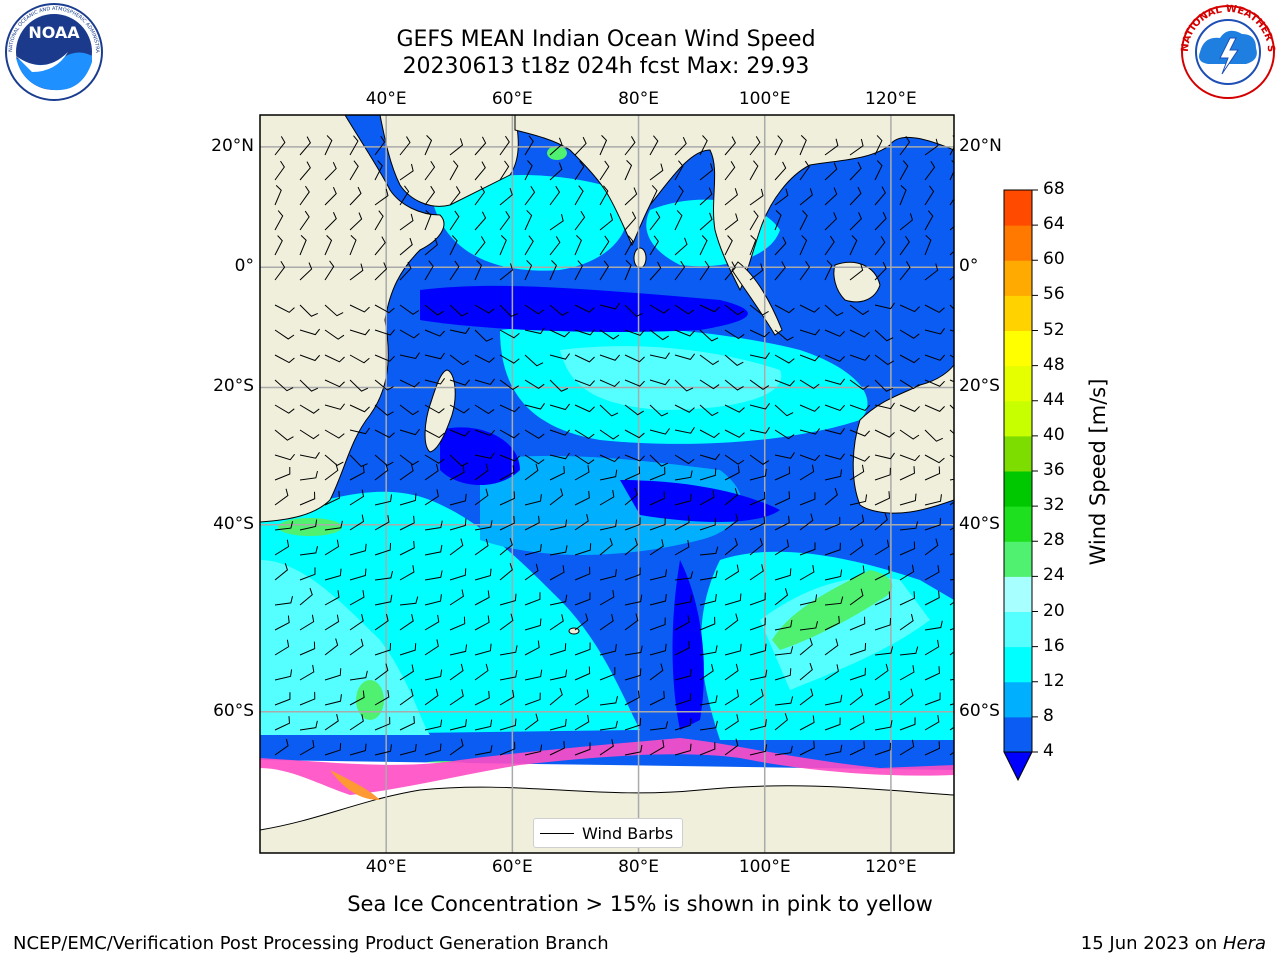  I want to click on colorbar-tick-label: 16, so click(1054, 645).